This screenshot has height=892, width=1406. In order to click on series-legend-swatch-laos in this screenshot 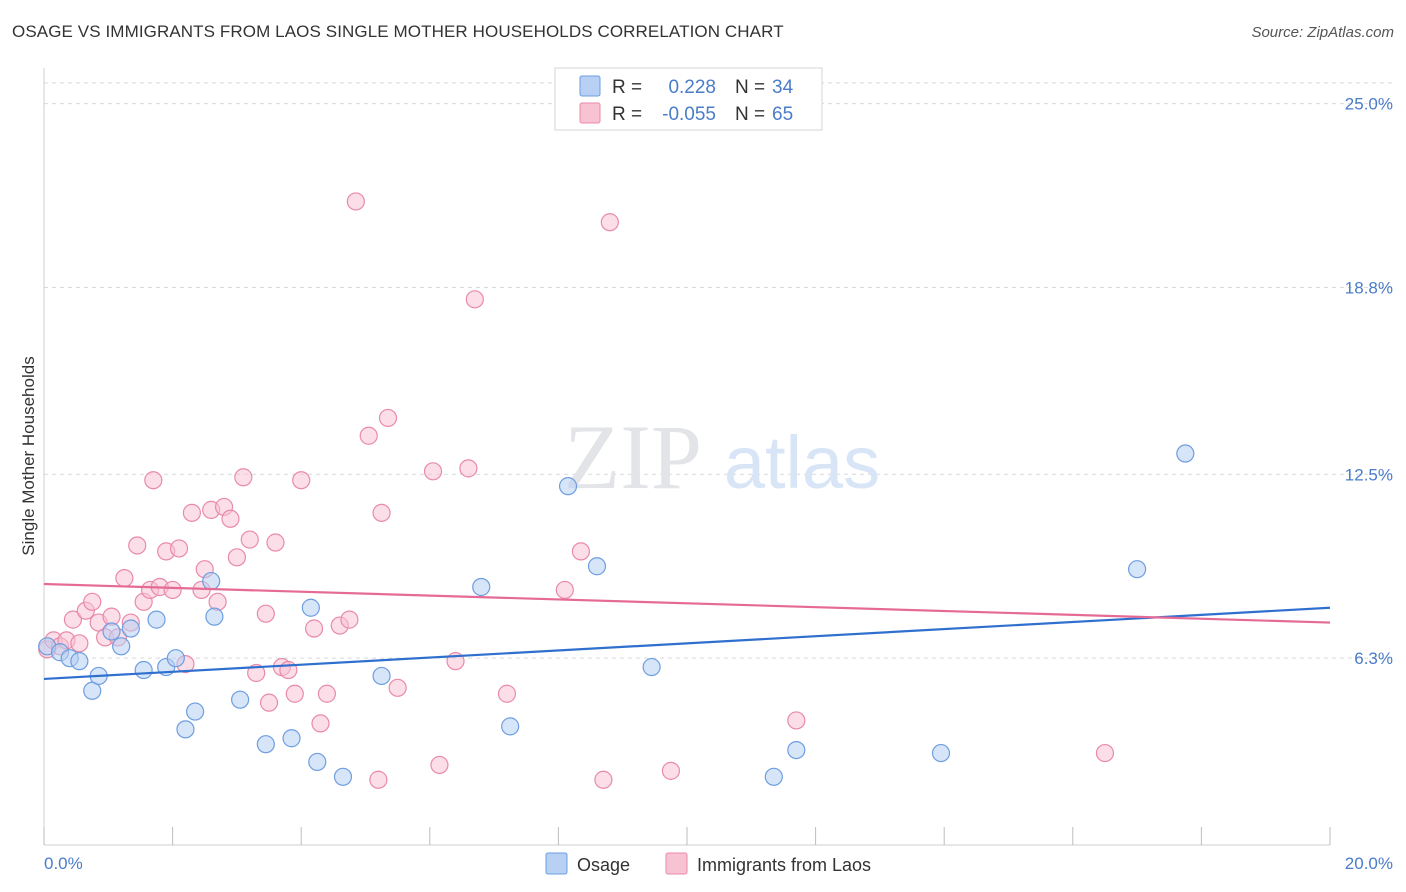, I will do `click(676, 863)`.